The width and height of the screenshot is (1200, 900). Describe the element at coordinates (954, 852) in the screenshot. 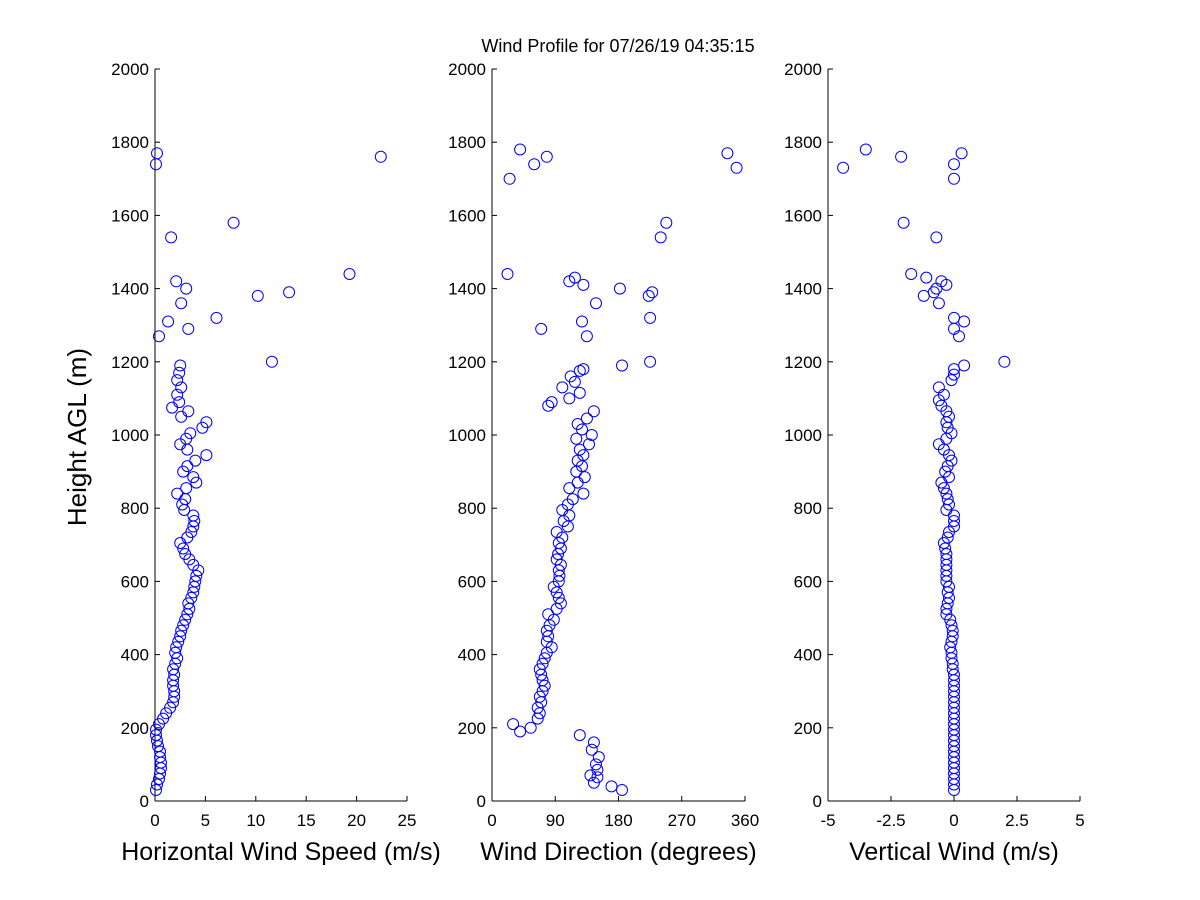

I see `x-axis-label: Vertical Wind (m/s)` at that location.